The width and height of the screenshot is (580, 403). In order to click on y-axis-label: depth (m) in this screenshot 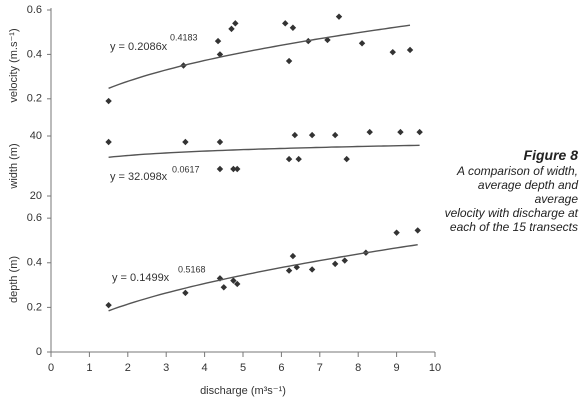, I will do `click(14, 279)`.